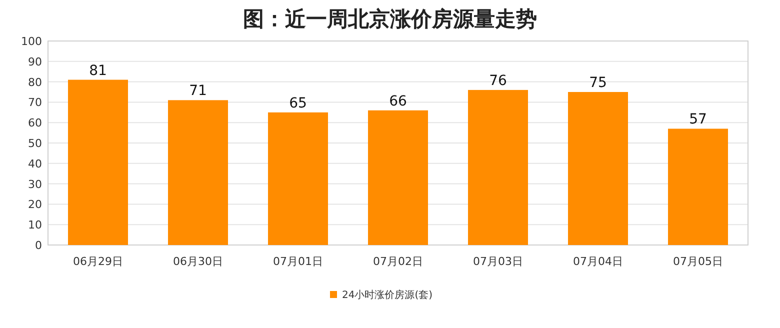  What do you see at coordinates (698, 261) in the screenshot?
I see `x-tick-label: 07月05日` at bounding box center [698, 261].